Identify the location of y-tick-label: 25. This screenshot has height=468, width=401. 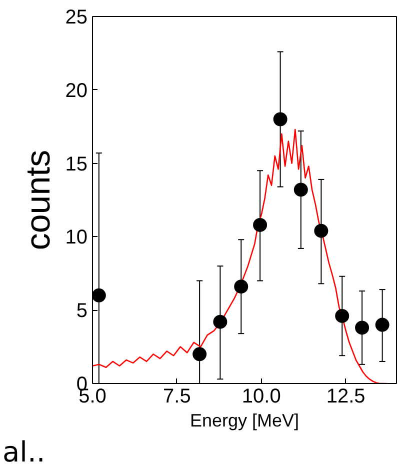
(76, 17).